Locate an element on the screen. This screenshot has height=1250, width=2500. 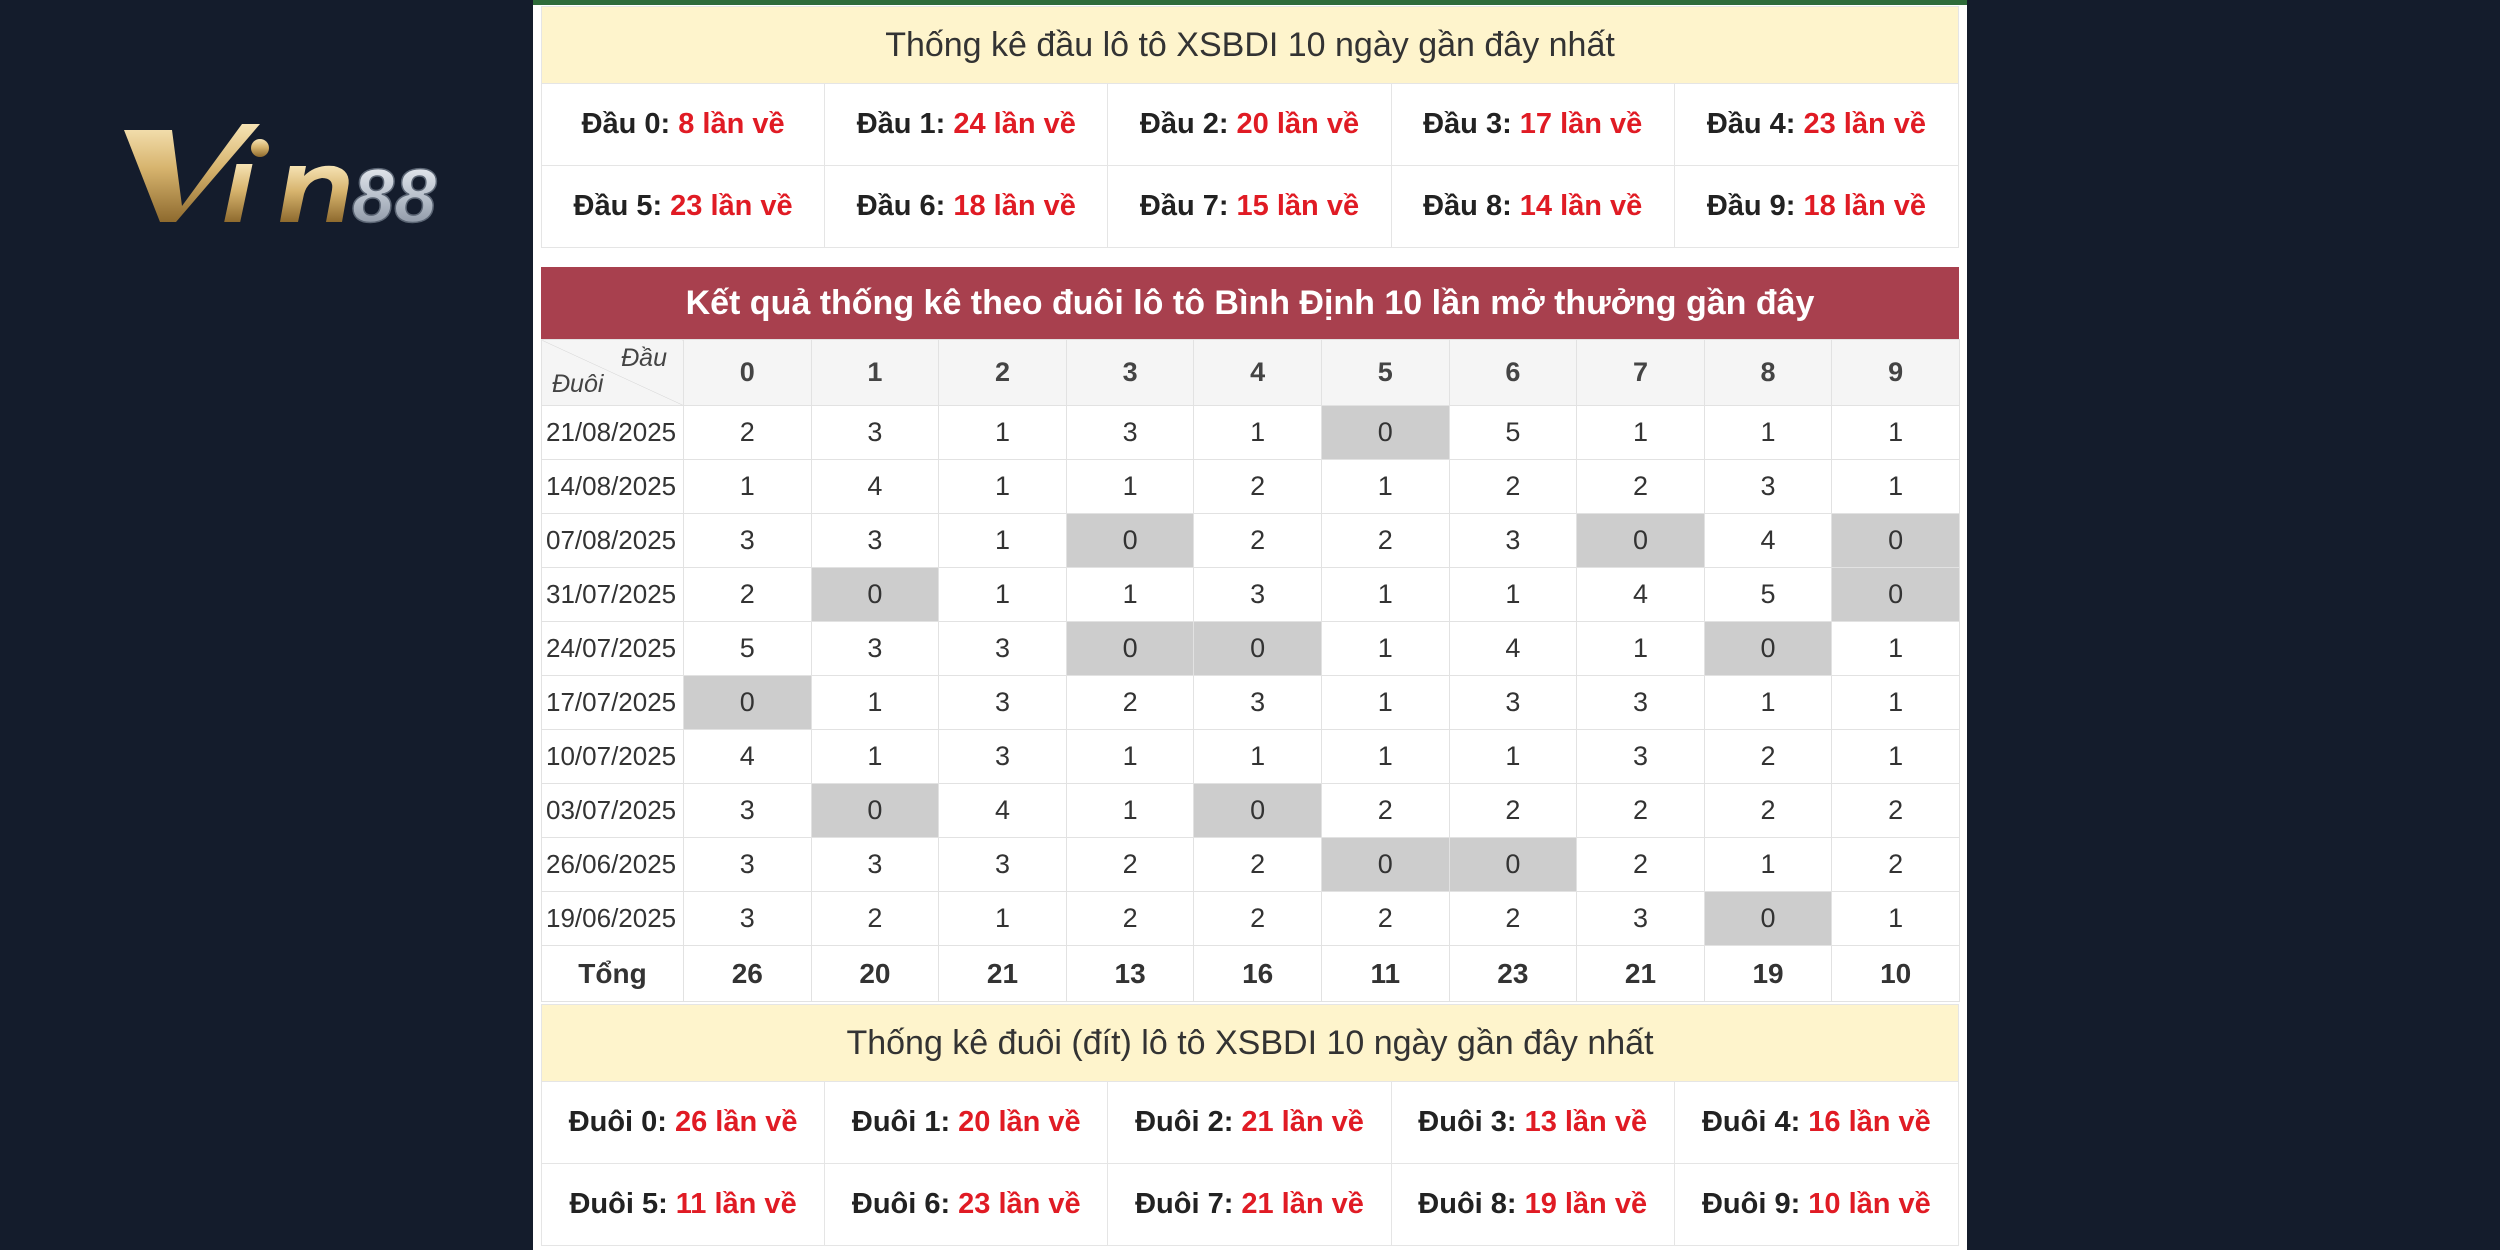
dau-stat-label: Đầu 6: is located at coordinates (901, 206).